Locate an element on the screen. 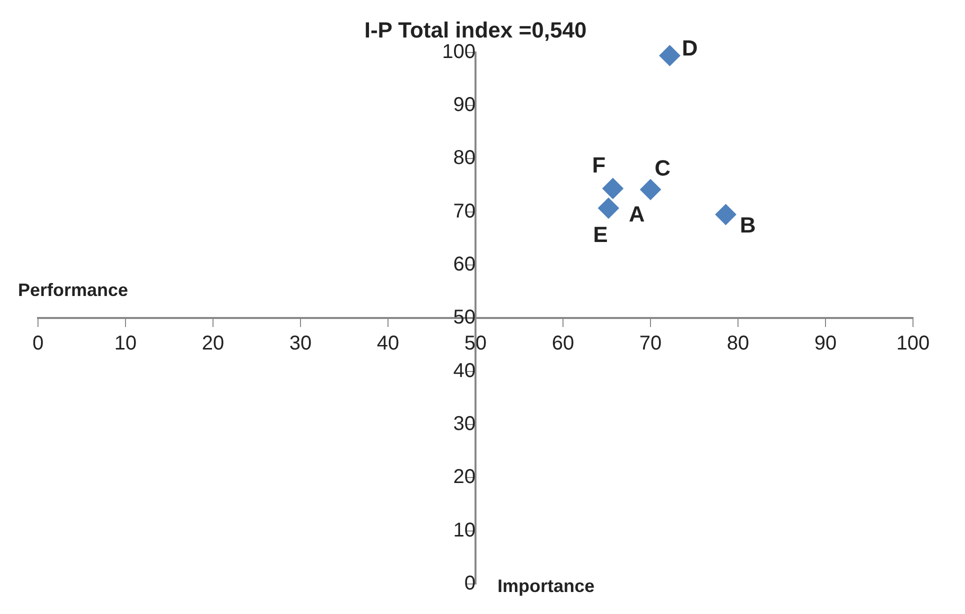  annotation: F is located at coordinates (599, 165).